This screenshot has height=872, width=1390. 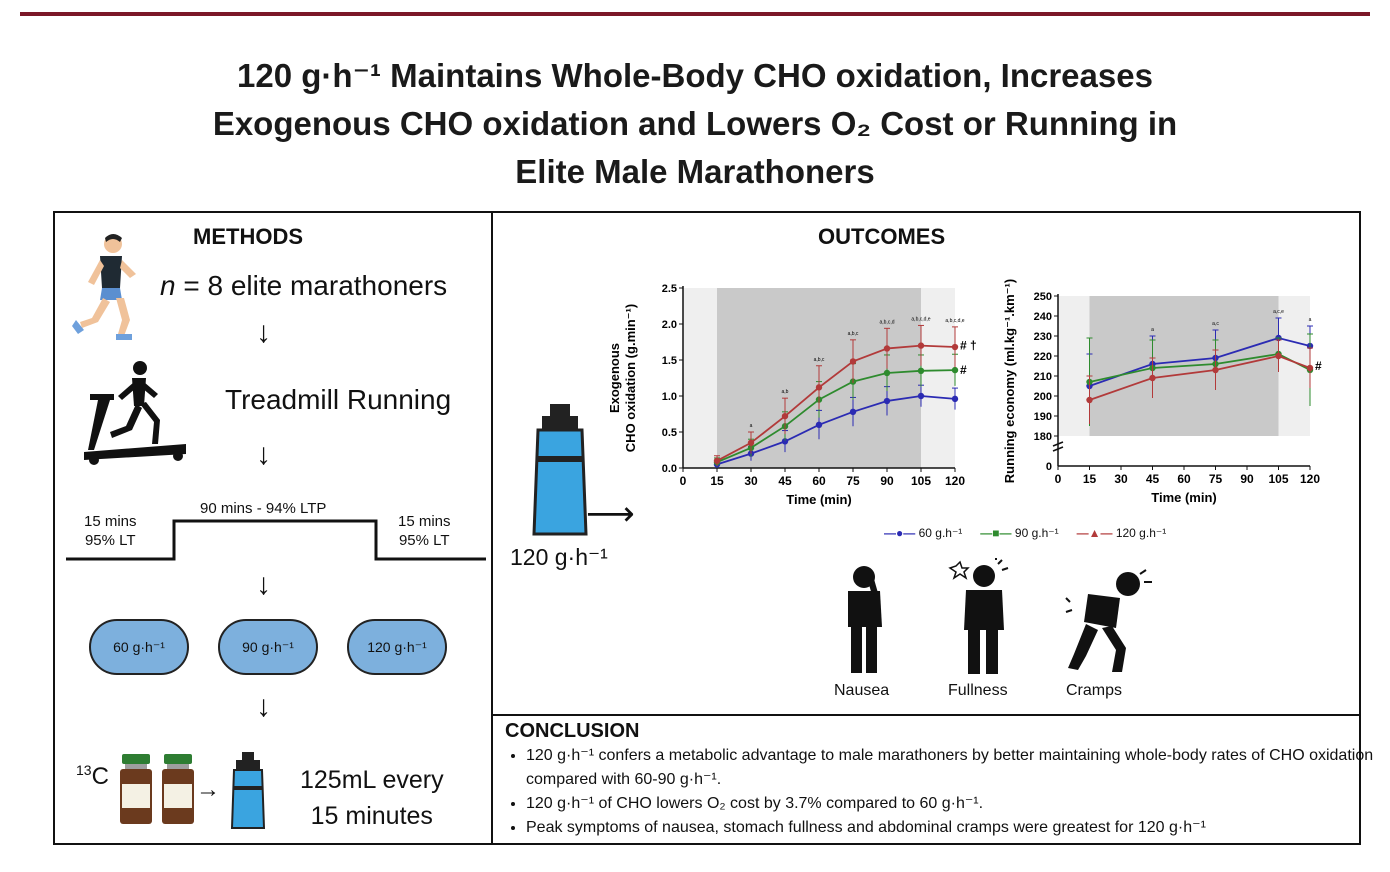 What do you see at coordinates (819, 360) in the screenshot?
I see `significance-label: a,b,c` at bounding box center [819, 360].